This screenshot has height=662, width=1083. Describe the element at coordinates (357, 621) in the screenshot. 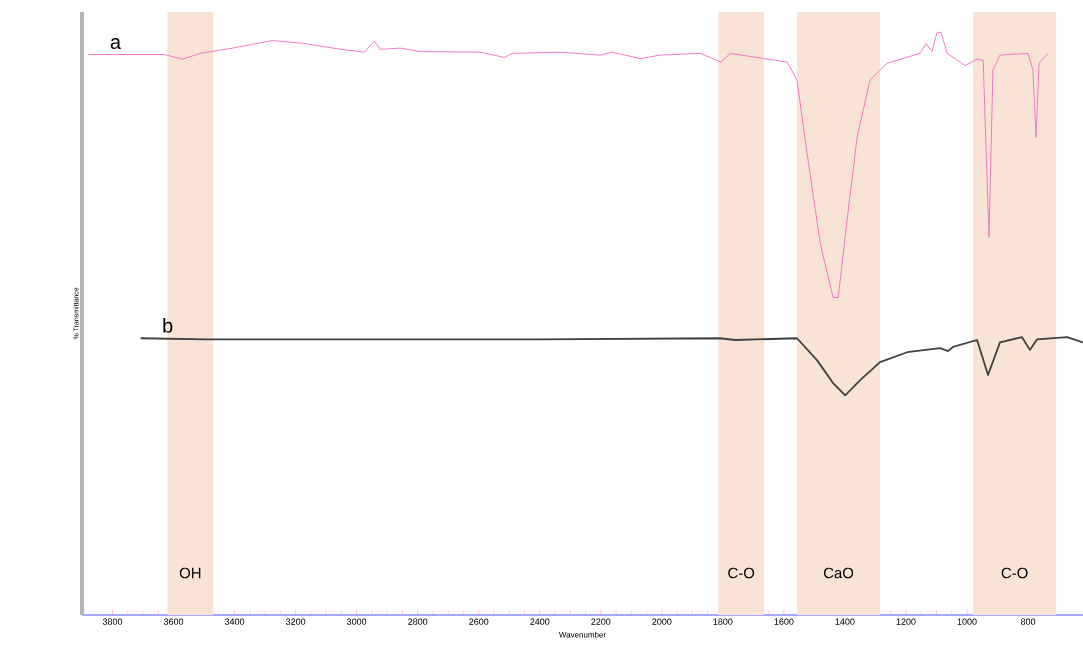

I see `x-tick-label: 3000` at that location.